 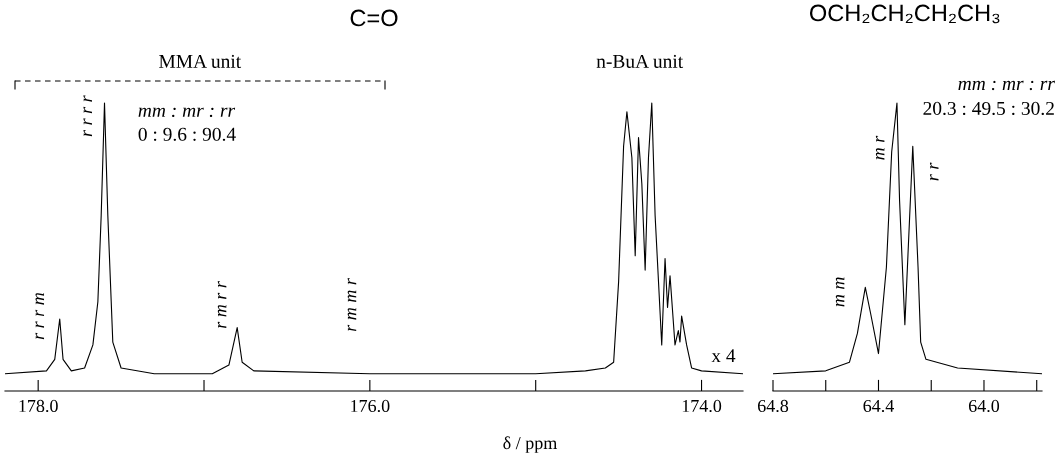 I want to click on annotation: r r r m, so click(x=40, y=316).